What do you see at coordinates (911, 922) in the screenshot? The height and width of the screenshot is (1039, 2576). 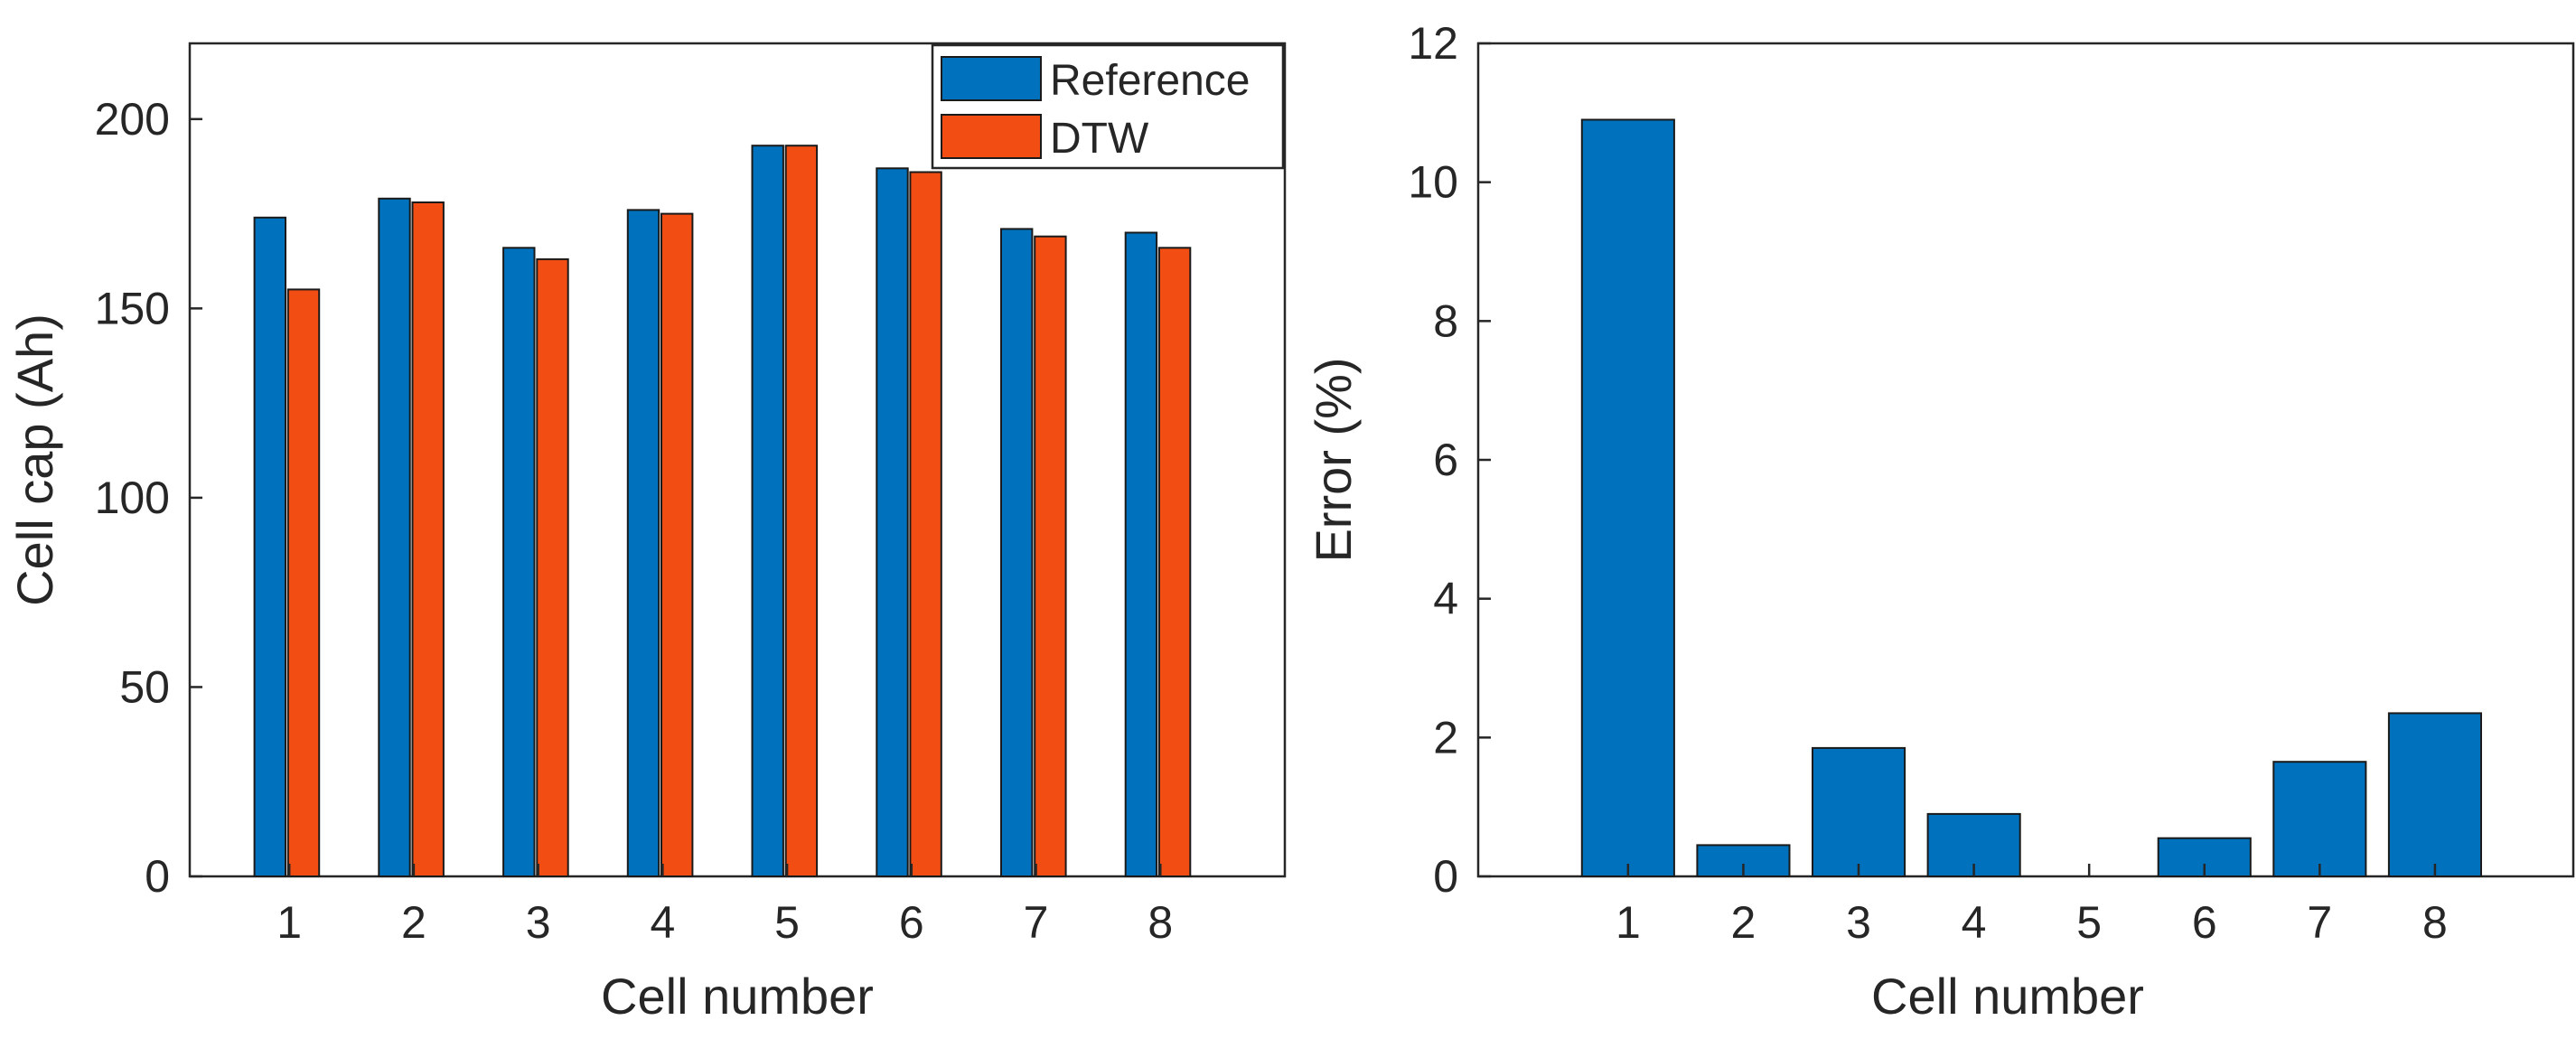 I see `capacity-x-tick-label-6: 6` at bounding box center [911, 922].